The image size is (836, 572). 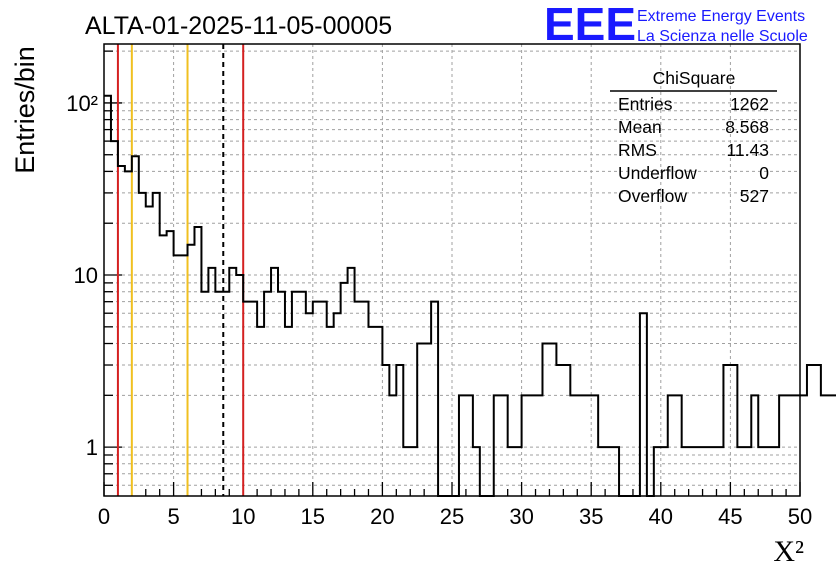 What do you see at coordinates (730, 516) in the screenshot?
I see `x-tick-label: 45` at bounding box center [730, 516].